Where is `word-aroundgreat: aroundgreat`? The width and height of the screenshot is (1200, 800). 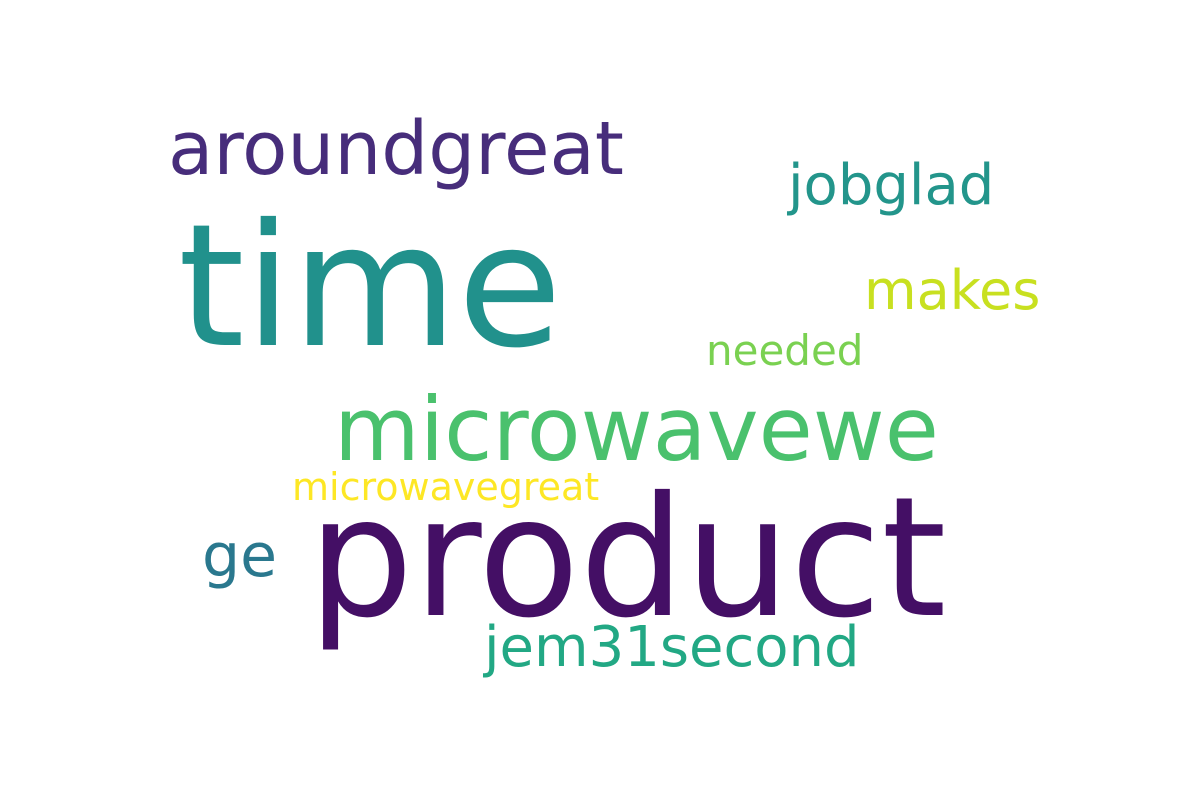
word-aroundgreat: aroundgreat is located at coordinates (396, 149).